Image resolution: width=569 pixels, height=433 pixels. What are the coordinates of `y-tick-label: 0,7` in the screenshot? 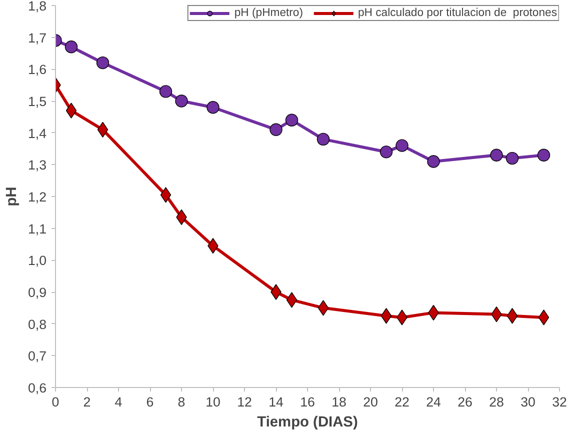 It's located at (37, 356).